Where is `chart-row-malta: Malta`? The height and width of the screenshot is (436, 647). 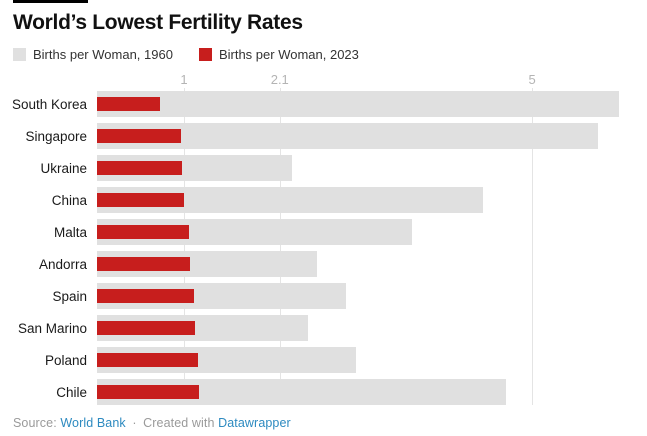 chart-row-malta: Malta is located at coordinates (323, 232).